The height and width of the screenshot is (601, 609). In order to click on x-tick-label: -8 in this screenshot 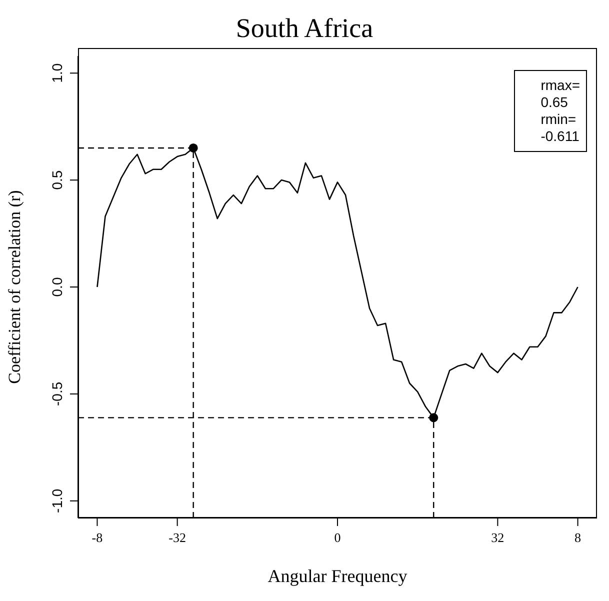, I will do `click(97, 537)`.